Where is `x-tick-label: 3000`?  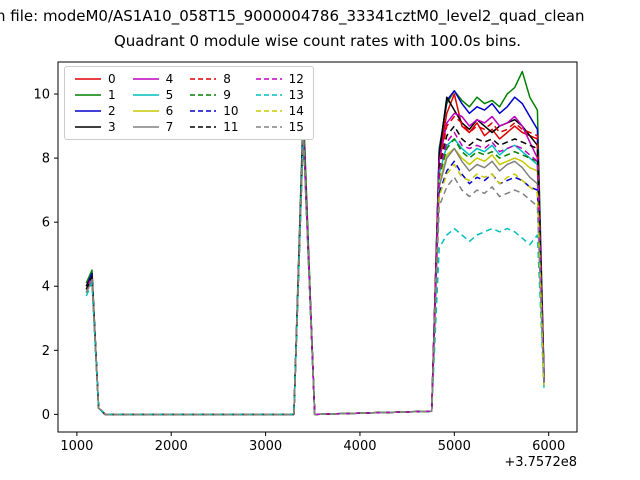 x-tick-label: 3000 is located at coordinates (265, 446).